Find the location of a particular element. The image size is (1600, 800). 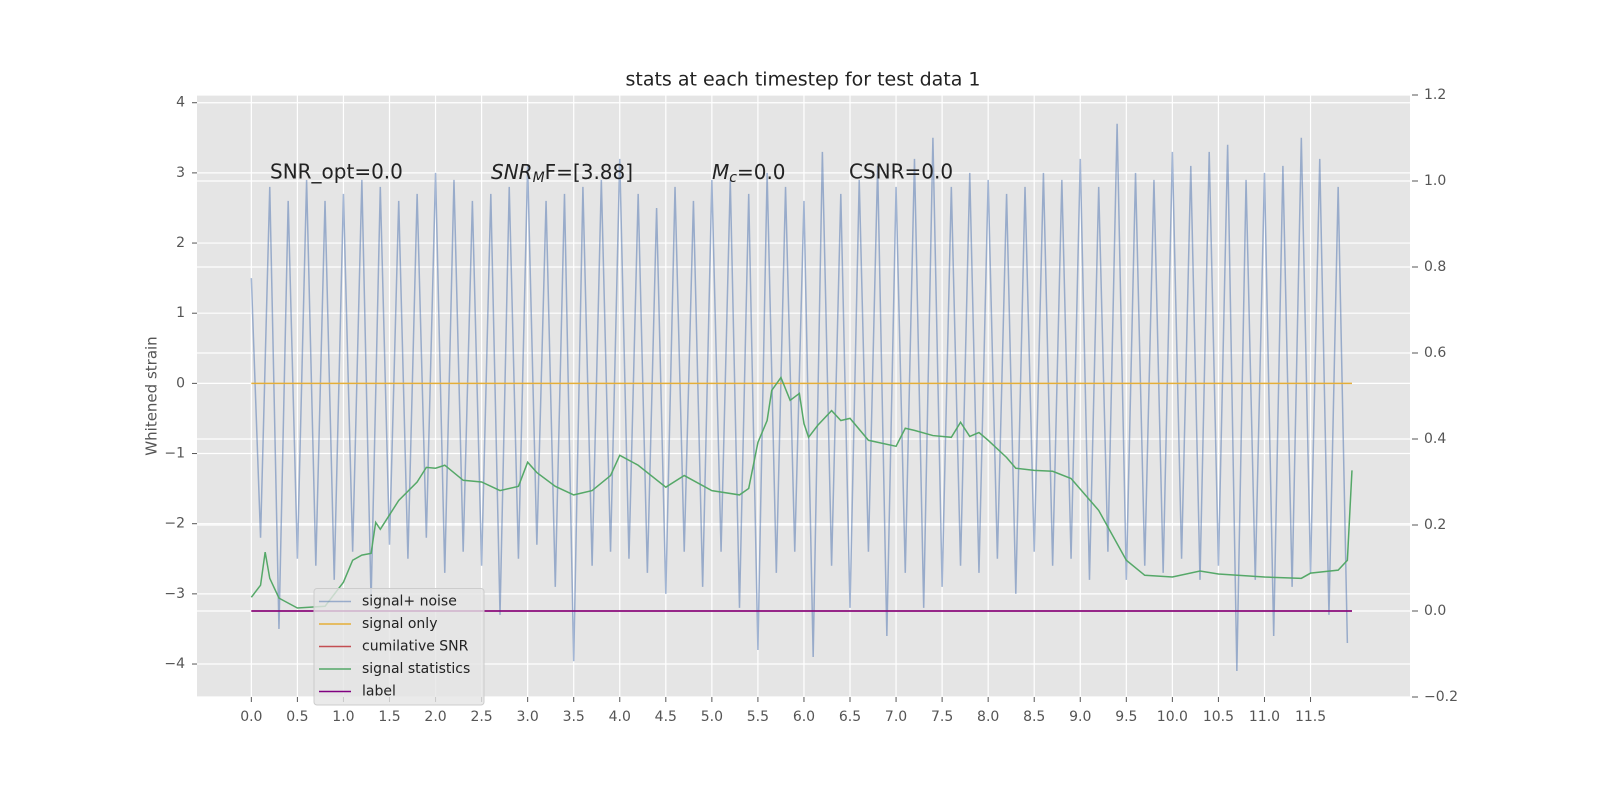

legend-label: signal only is located at coordinates (399, 624).